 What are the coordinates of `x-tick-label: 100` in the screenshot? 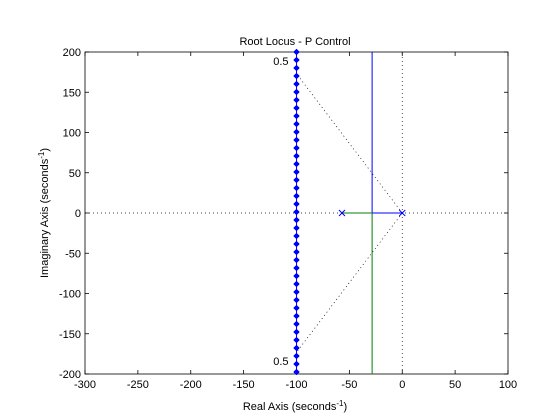 It's located at (508, 385).